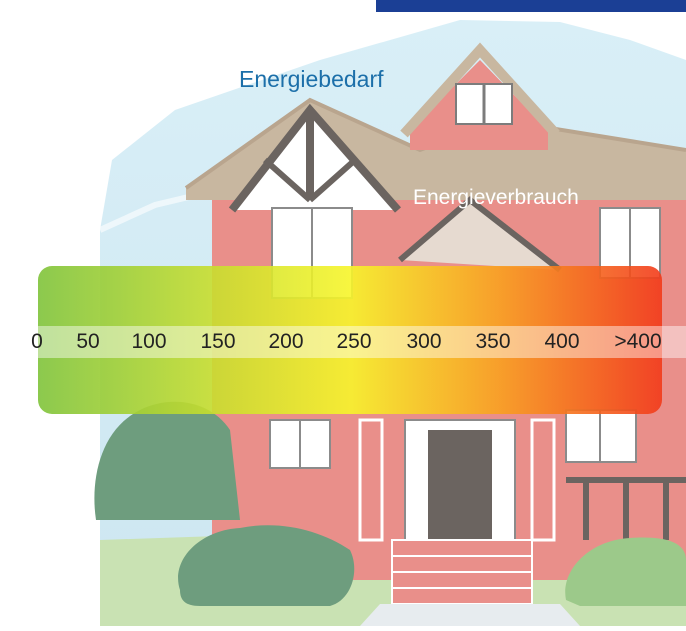 Image resolution: width=686 pixels, height=631 pixels. Describe the element at coordinates (354, 341) in the screenshot. I see `scale-tick-label: 250` at that location.